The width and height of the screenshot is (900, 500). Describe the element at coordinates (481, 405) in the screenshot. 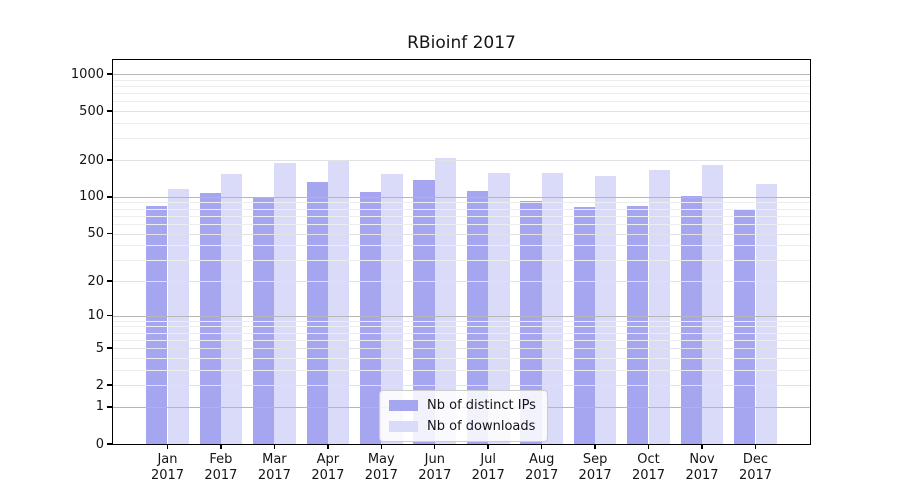

I see `legend-label-distinct-ips: Nb of distinct IPs` at that location.